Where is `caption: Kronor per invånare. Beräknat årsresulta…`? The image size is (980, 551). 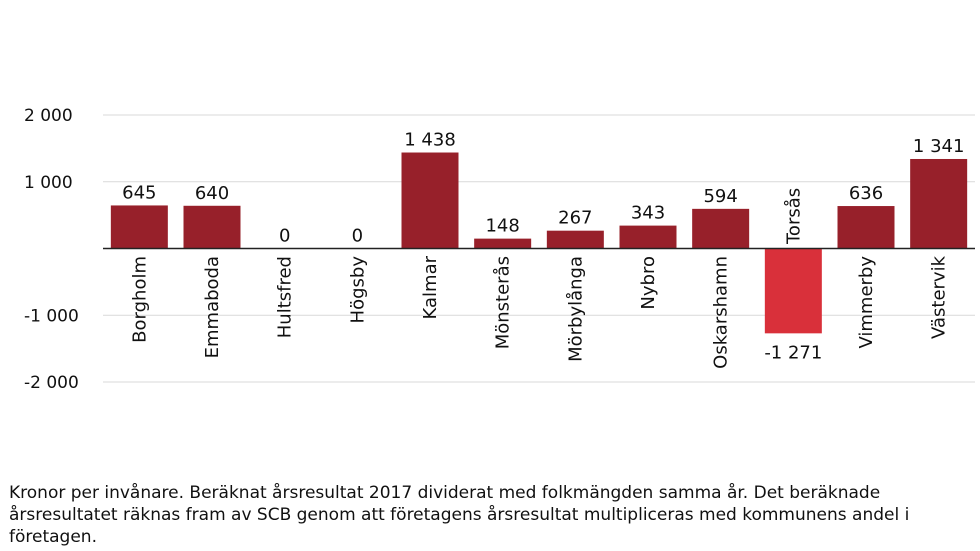 caption: Kronor per invånare. Beräknat årsresulta… is located at coordinates (459, 515).